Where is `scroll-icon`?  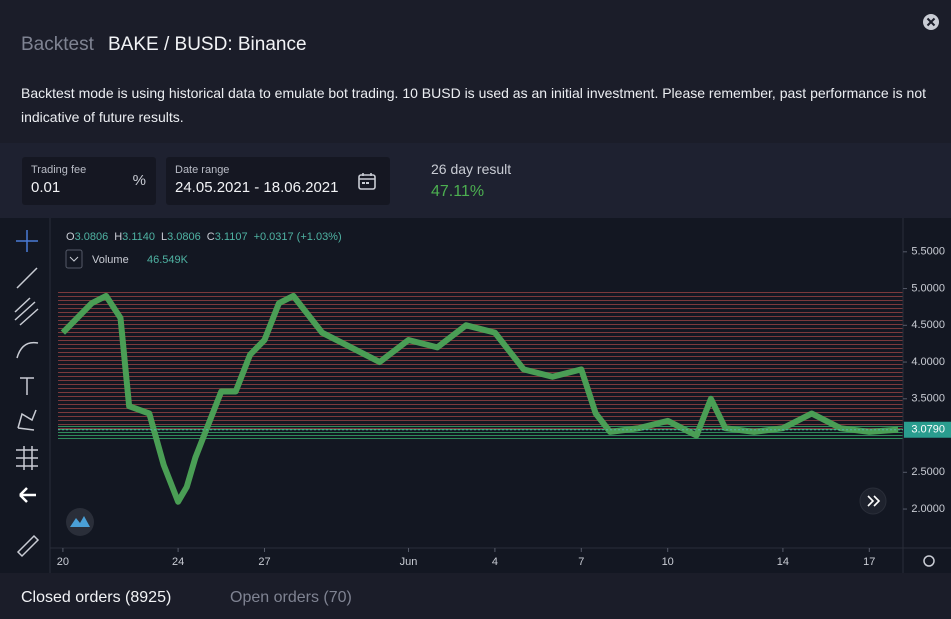 scroll-icon is located at coordinates (874, 501).